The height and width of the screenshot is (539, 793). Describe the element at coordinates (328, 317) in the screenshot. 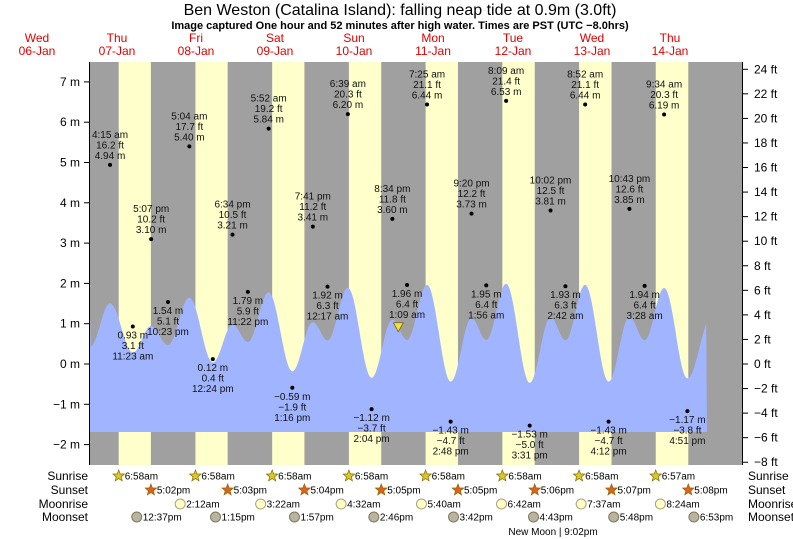

I see `tide-time-label: 12:17 am` at that location.